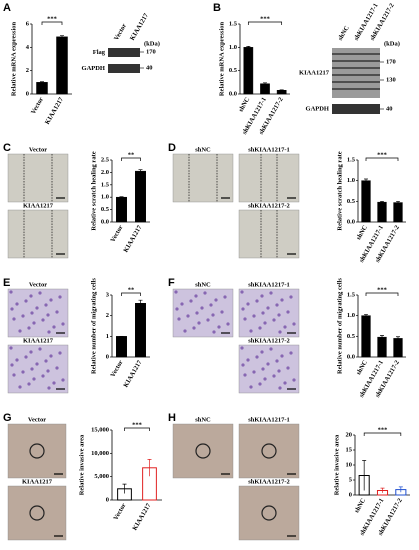 This screenshot has height=550, width=419. I want to click on blot-row-label: Flag, so click(99, 52).